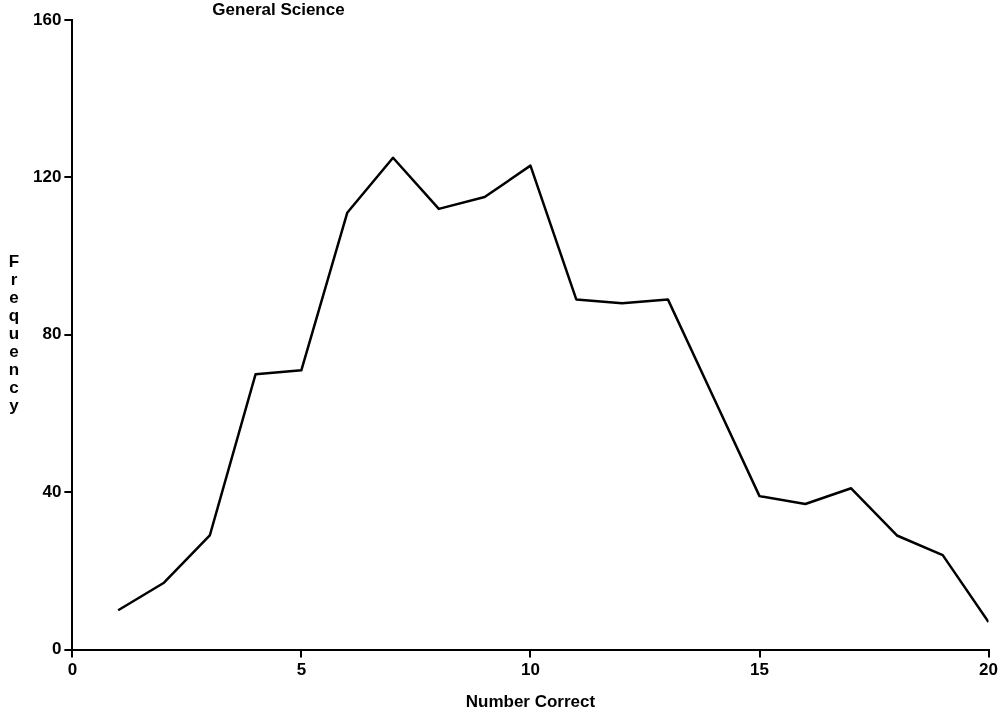 The width and height of the screenshot is (1001, 724). Describe the element at coordinates (52, 334) in the screenshot. I see `y-tick-label: 80` at that location.